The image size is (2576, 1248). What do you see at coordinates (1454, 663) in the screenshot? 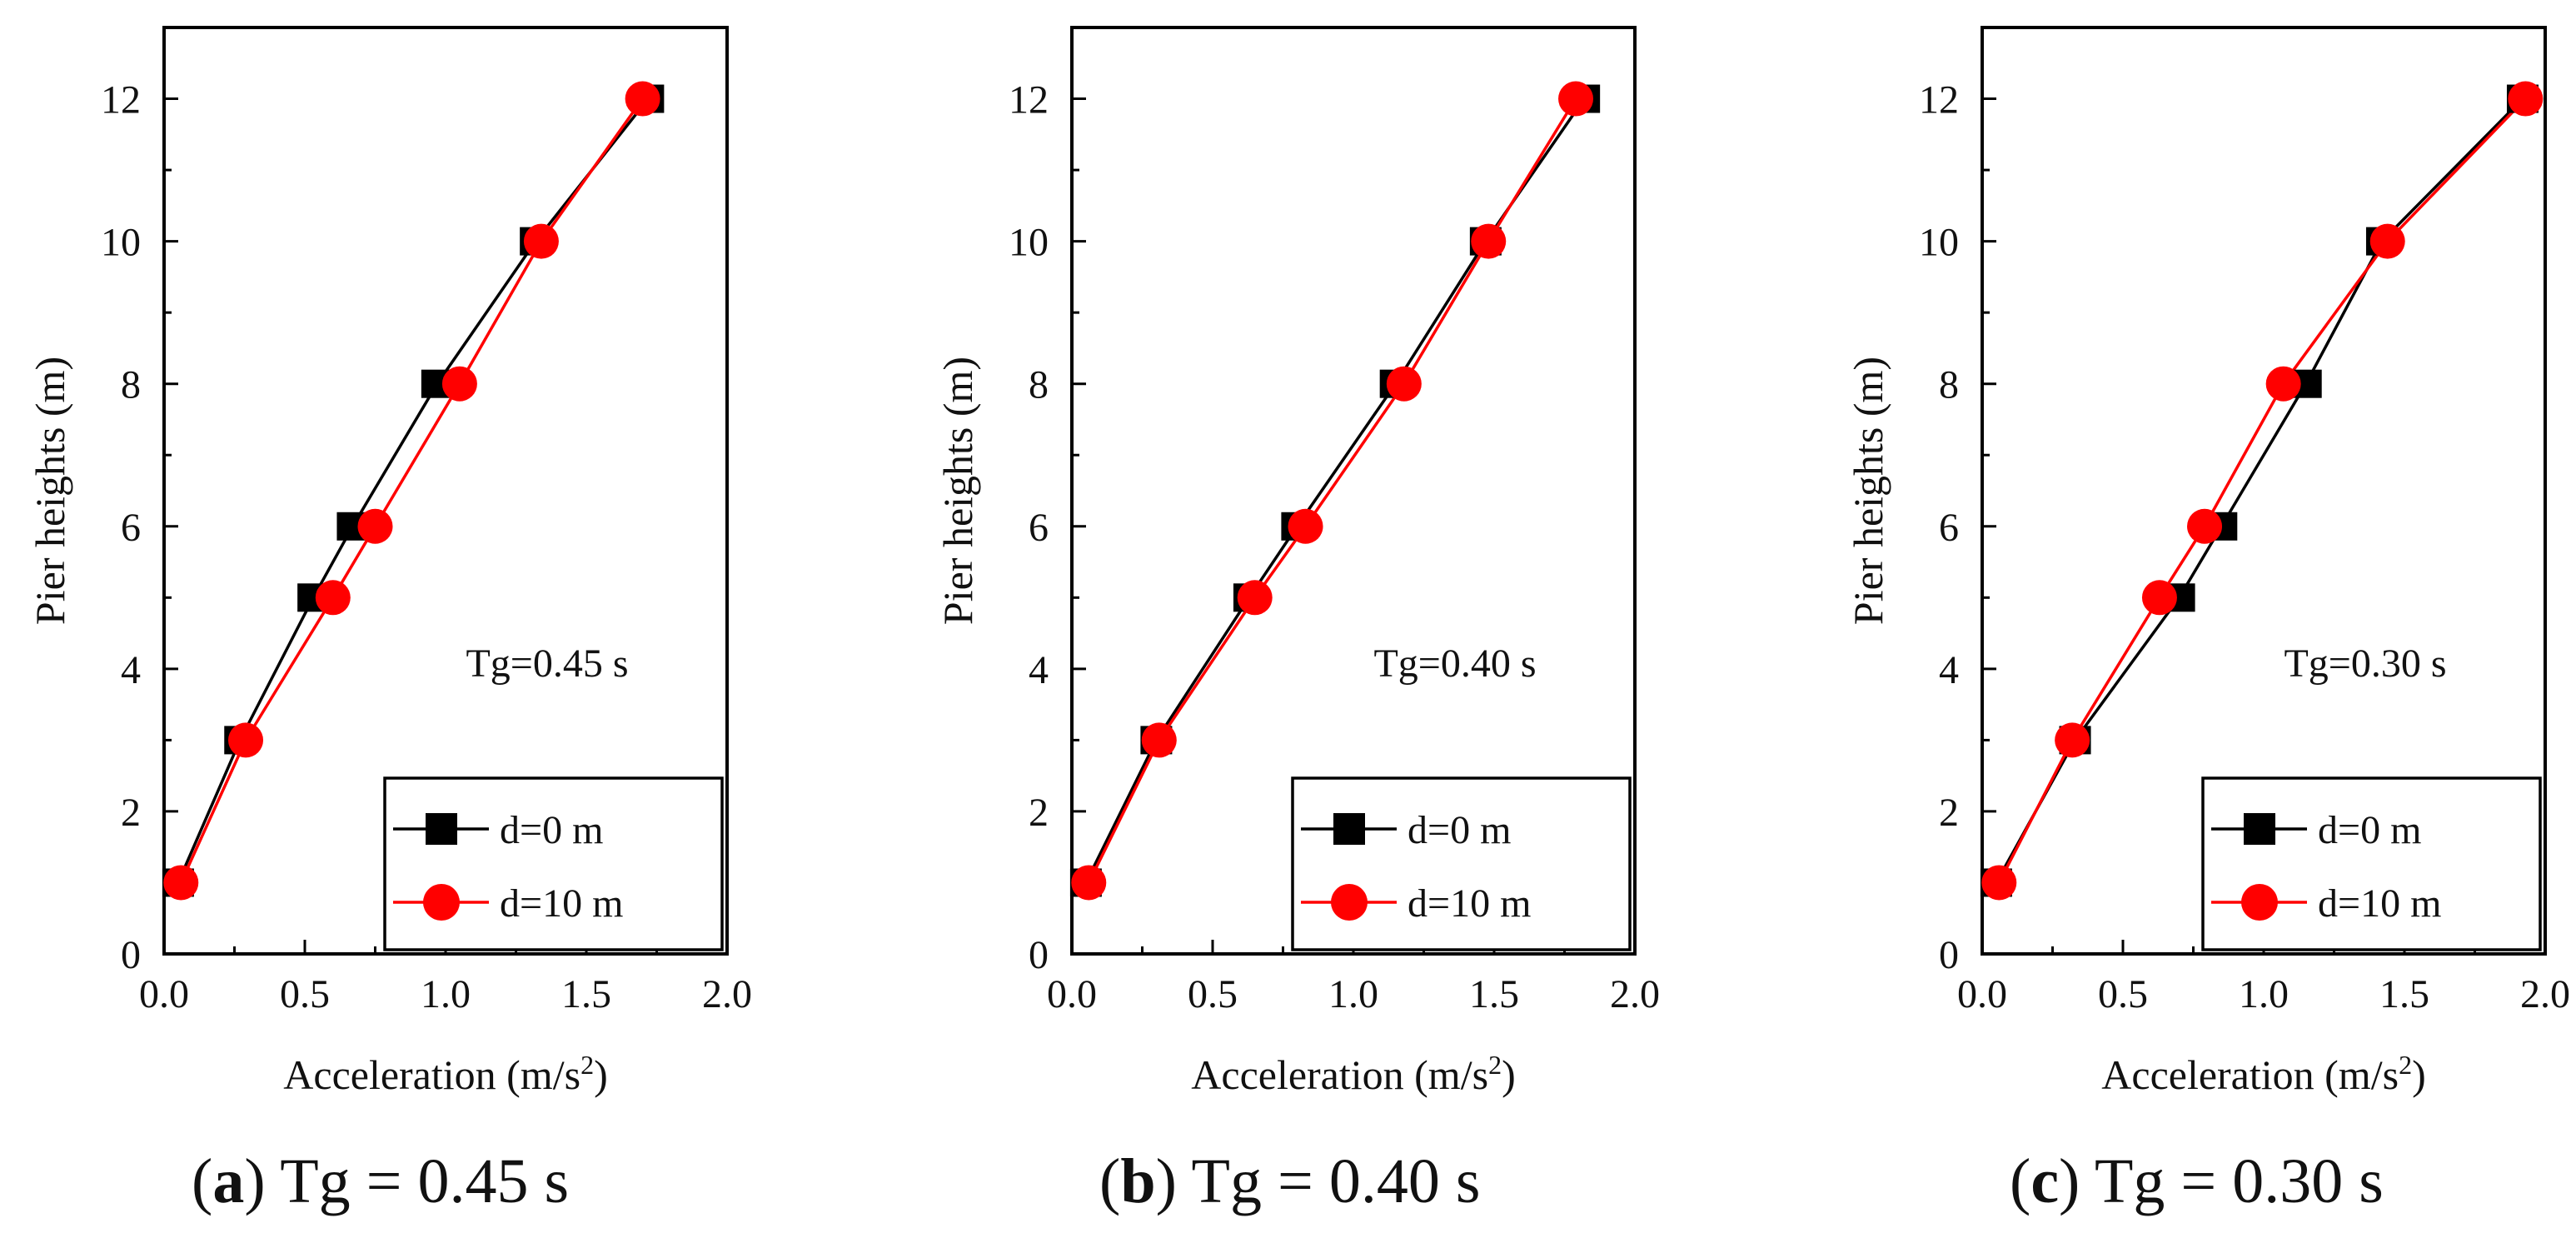
I see `annotation-text: Tg=0.40 s` at bounding box center [1454, 663].